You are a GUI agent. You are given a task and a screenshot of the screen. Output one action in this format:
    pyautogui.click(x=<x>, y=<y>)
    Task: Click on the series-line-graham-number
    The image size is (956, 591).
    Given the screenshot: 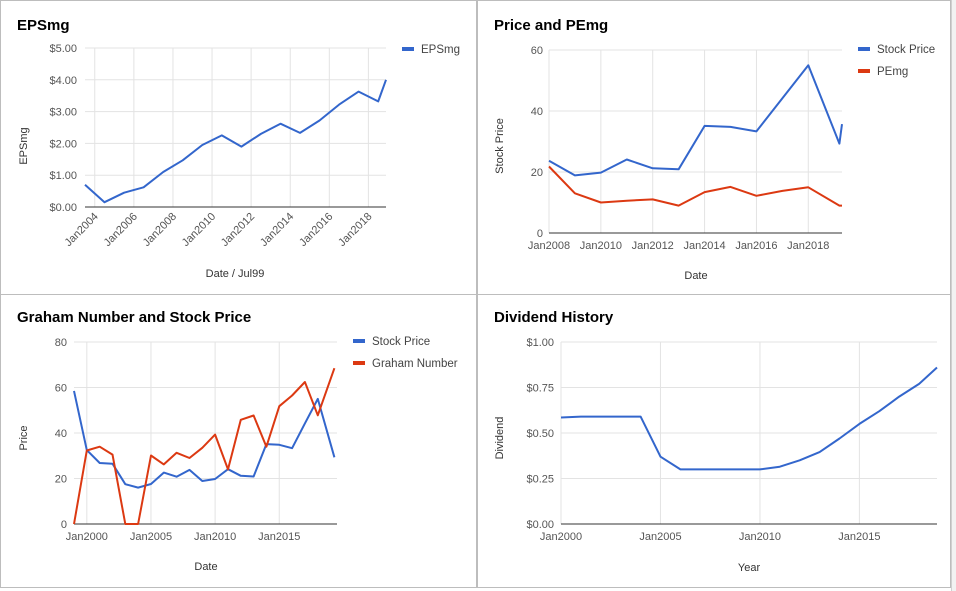 What is the action you would take?
    pyautogui.click(x=204, y=446)
    